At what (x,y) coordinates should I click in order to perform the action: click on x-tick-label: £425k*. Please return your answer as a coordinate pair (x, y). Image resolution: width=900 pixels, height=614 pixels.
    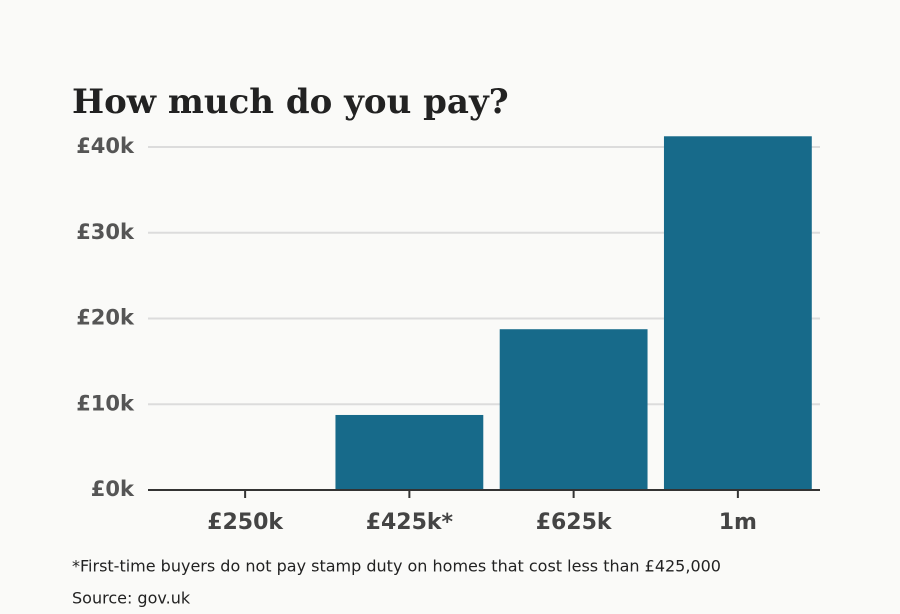
    Looking at the image, I should click on (410, 522).